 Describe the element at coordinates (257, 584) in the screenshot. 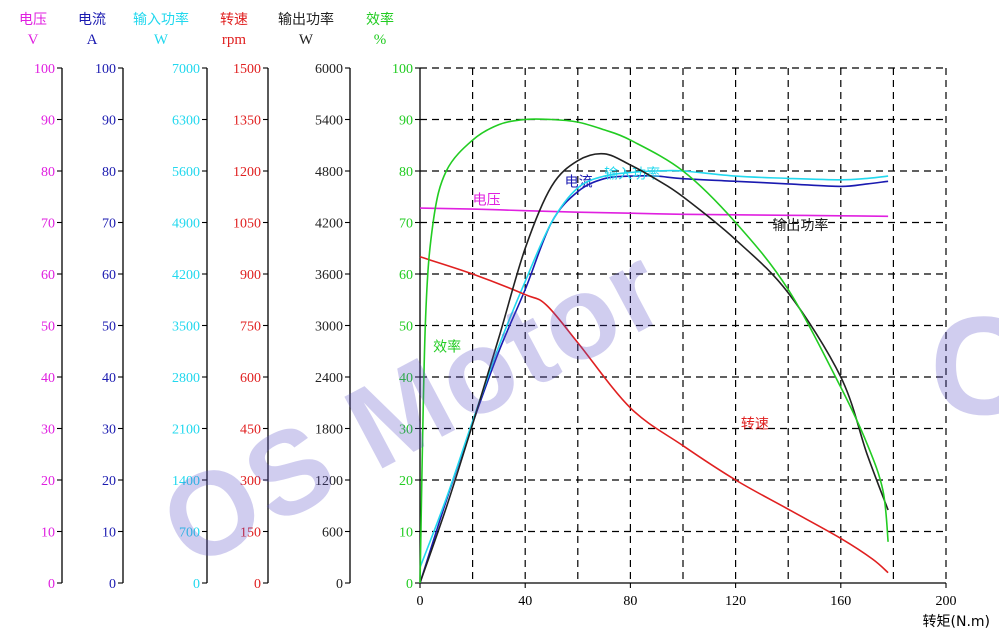

I see `y-tick-label-speed: 0` at that location.